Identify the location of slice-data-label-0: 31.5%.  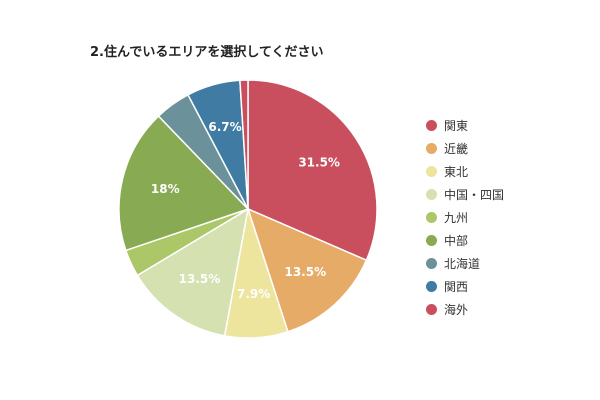
(319, 162).